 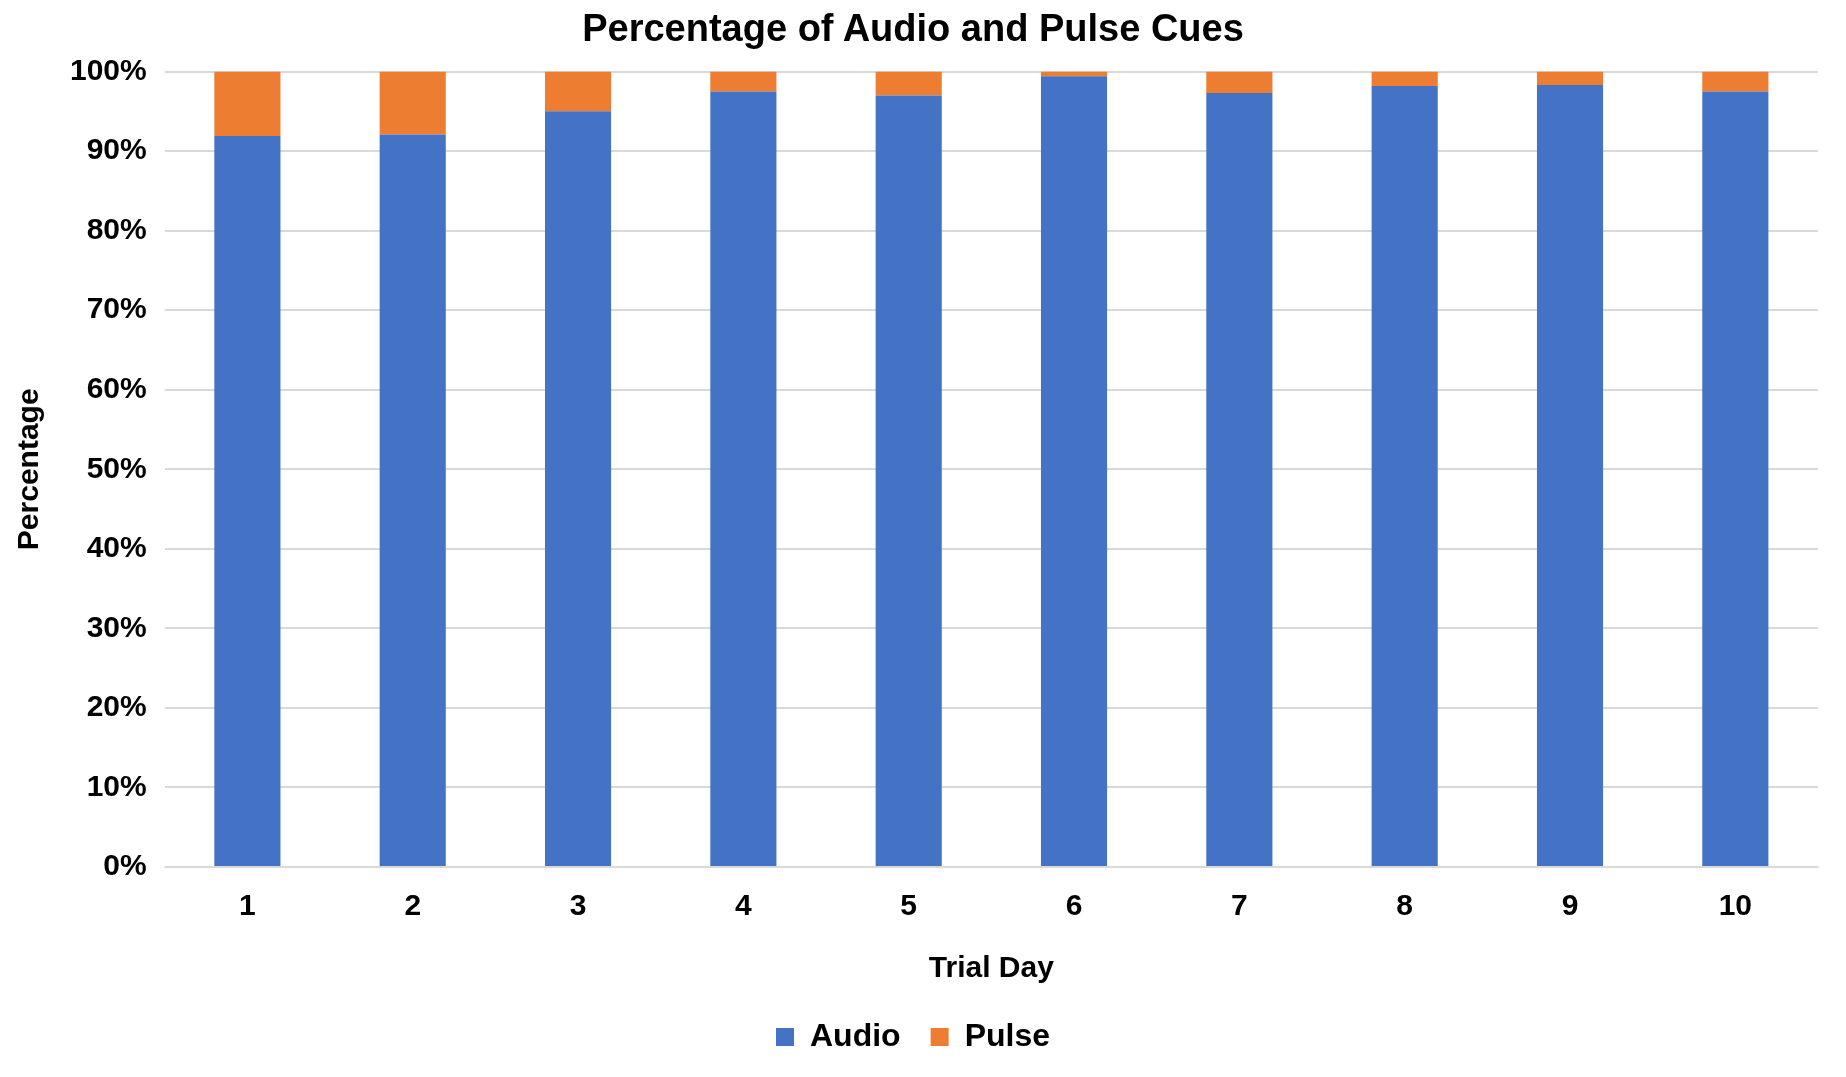 What do you see at coordinates (913, 28) in the screenshot?
I see `chart-title: Percentage of Audio and Pulse Cues` at bounding box center [913, 28].